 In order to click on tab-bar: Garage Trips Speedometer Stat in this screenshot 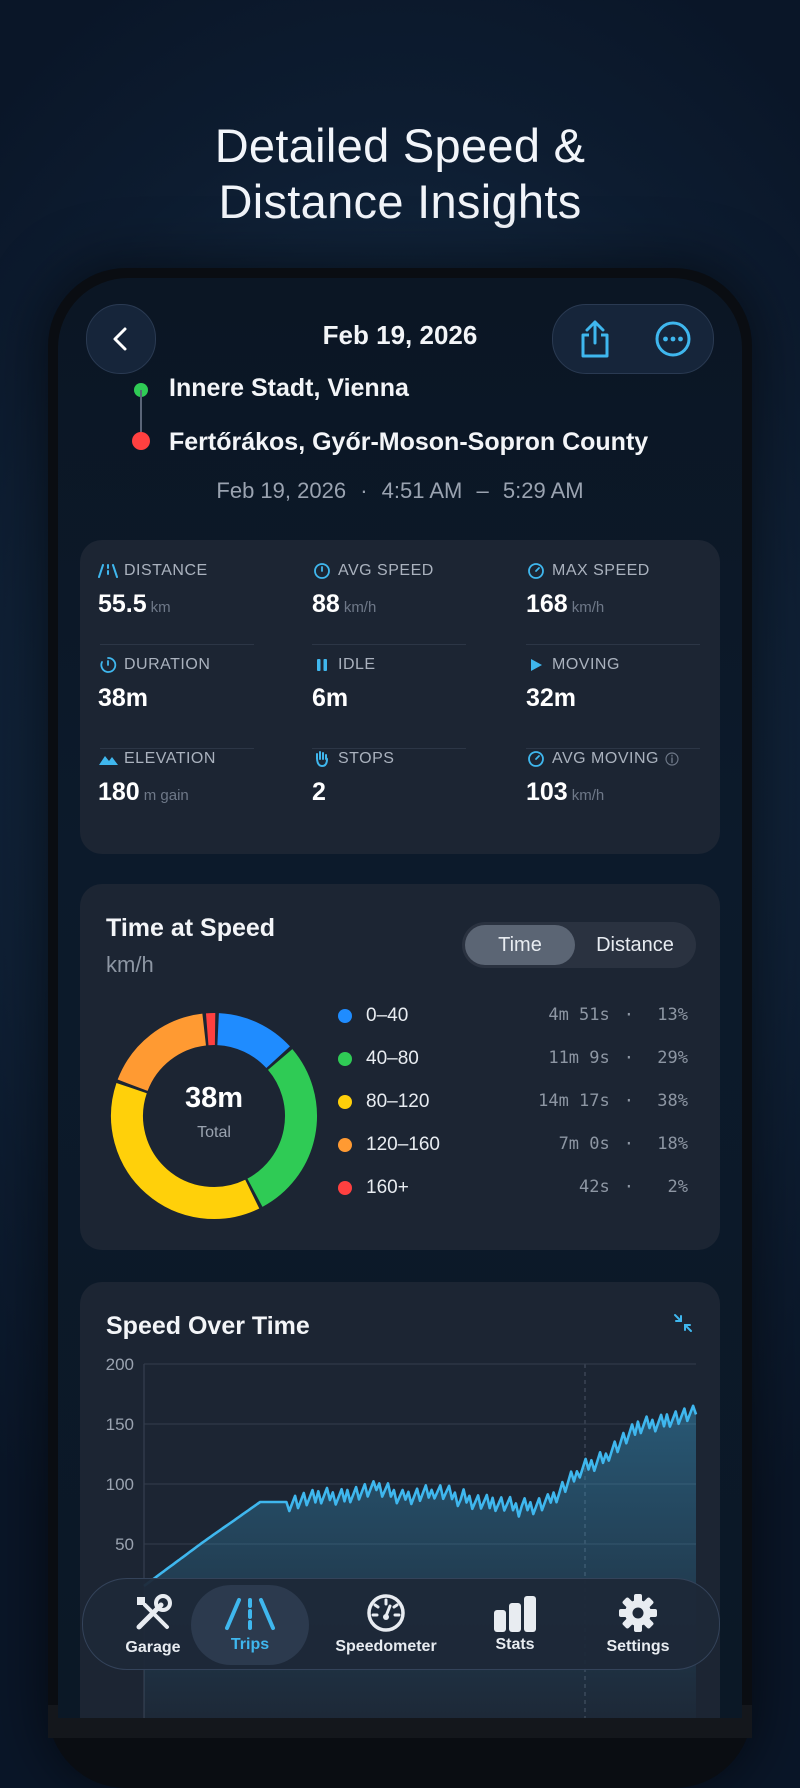, I will do `click(401, 1624)`.